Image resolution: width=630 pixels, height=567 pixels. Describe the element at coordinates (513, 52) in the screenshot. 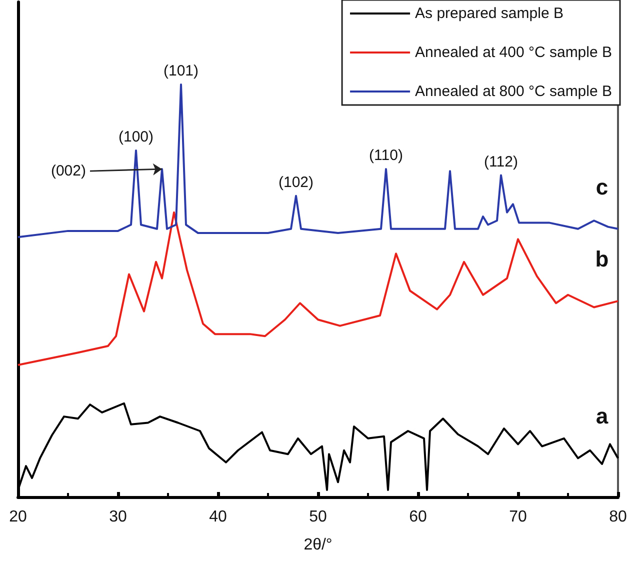

I see `legend-label: Annealed at 400 °C sample B` at that location.